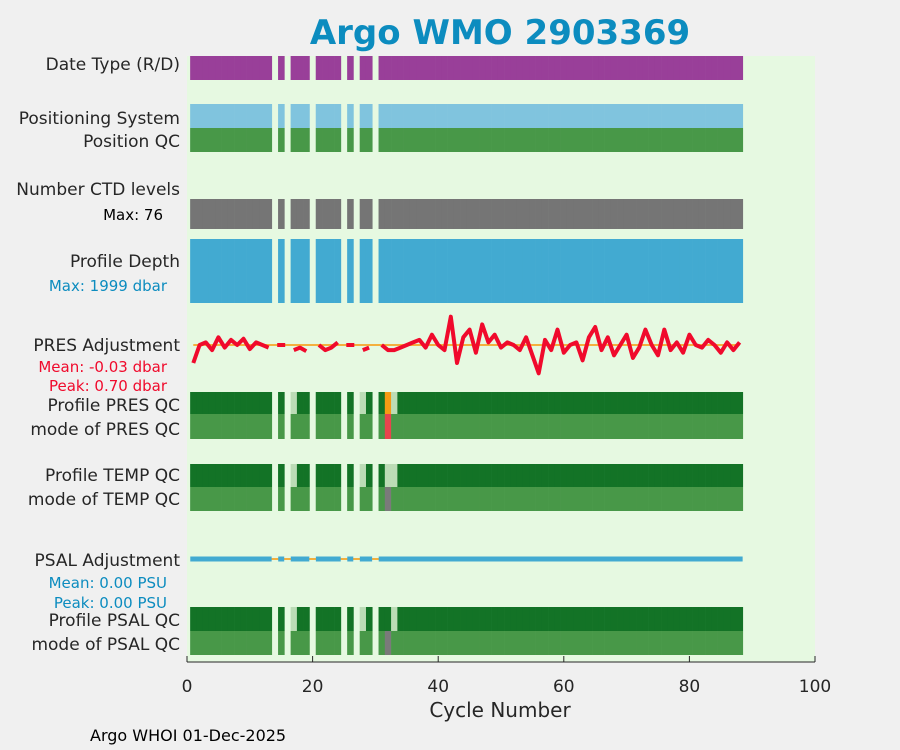 Image resolution: width=900 pixels, height=750 pixels. What do you see at coordinates (110, 603) in the screenshot?
I see `psal-peak-note: Peak: 0.00 PSU` at bounding box center [110, 603].